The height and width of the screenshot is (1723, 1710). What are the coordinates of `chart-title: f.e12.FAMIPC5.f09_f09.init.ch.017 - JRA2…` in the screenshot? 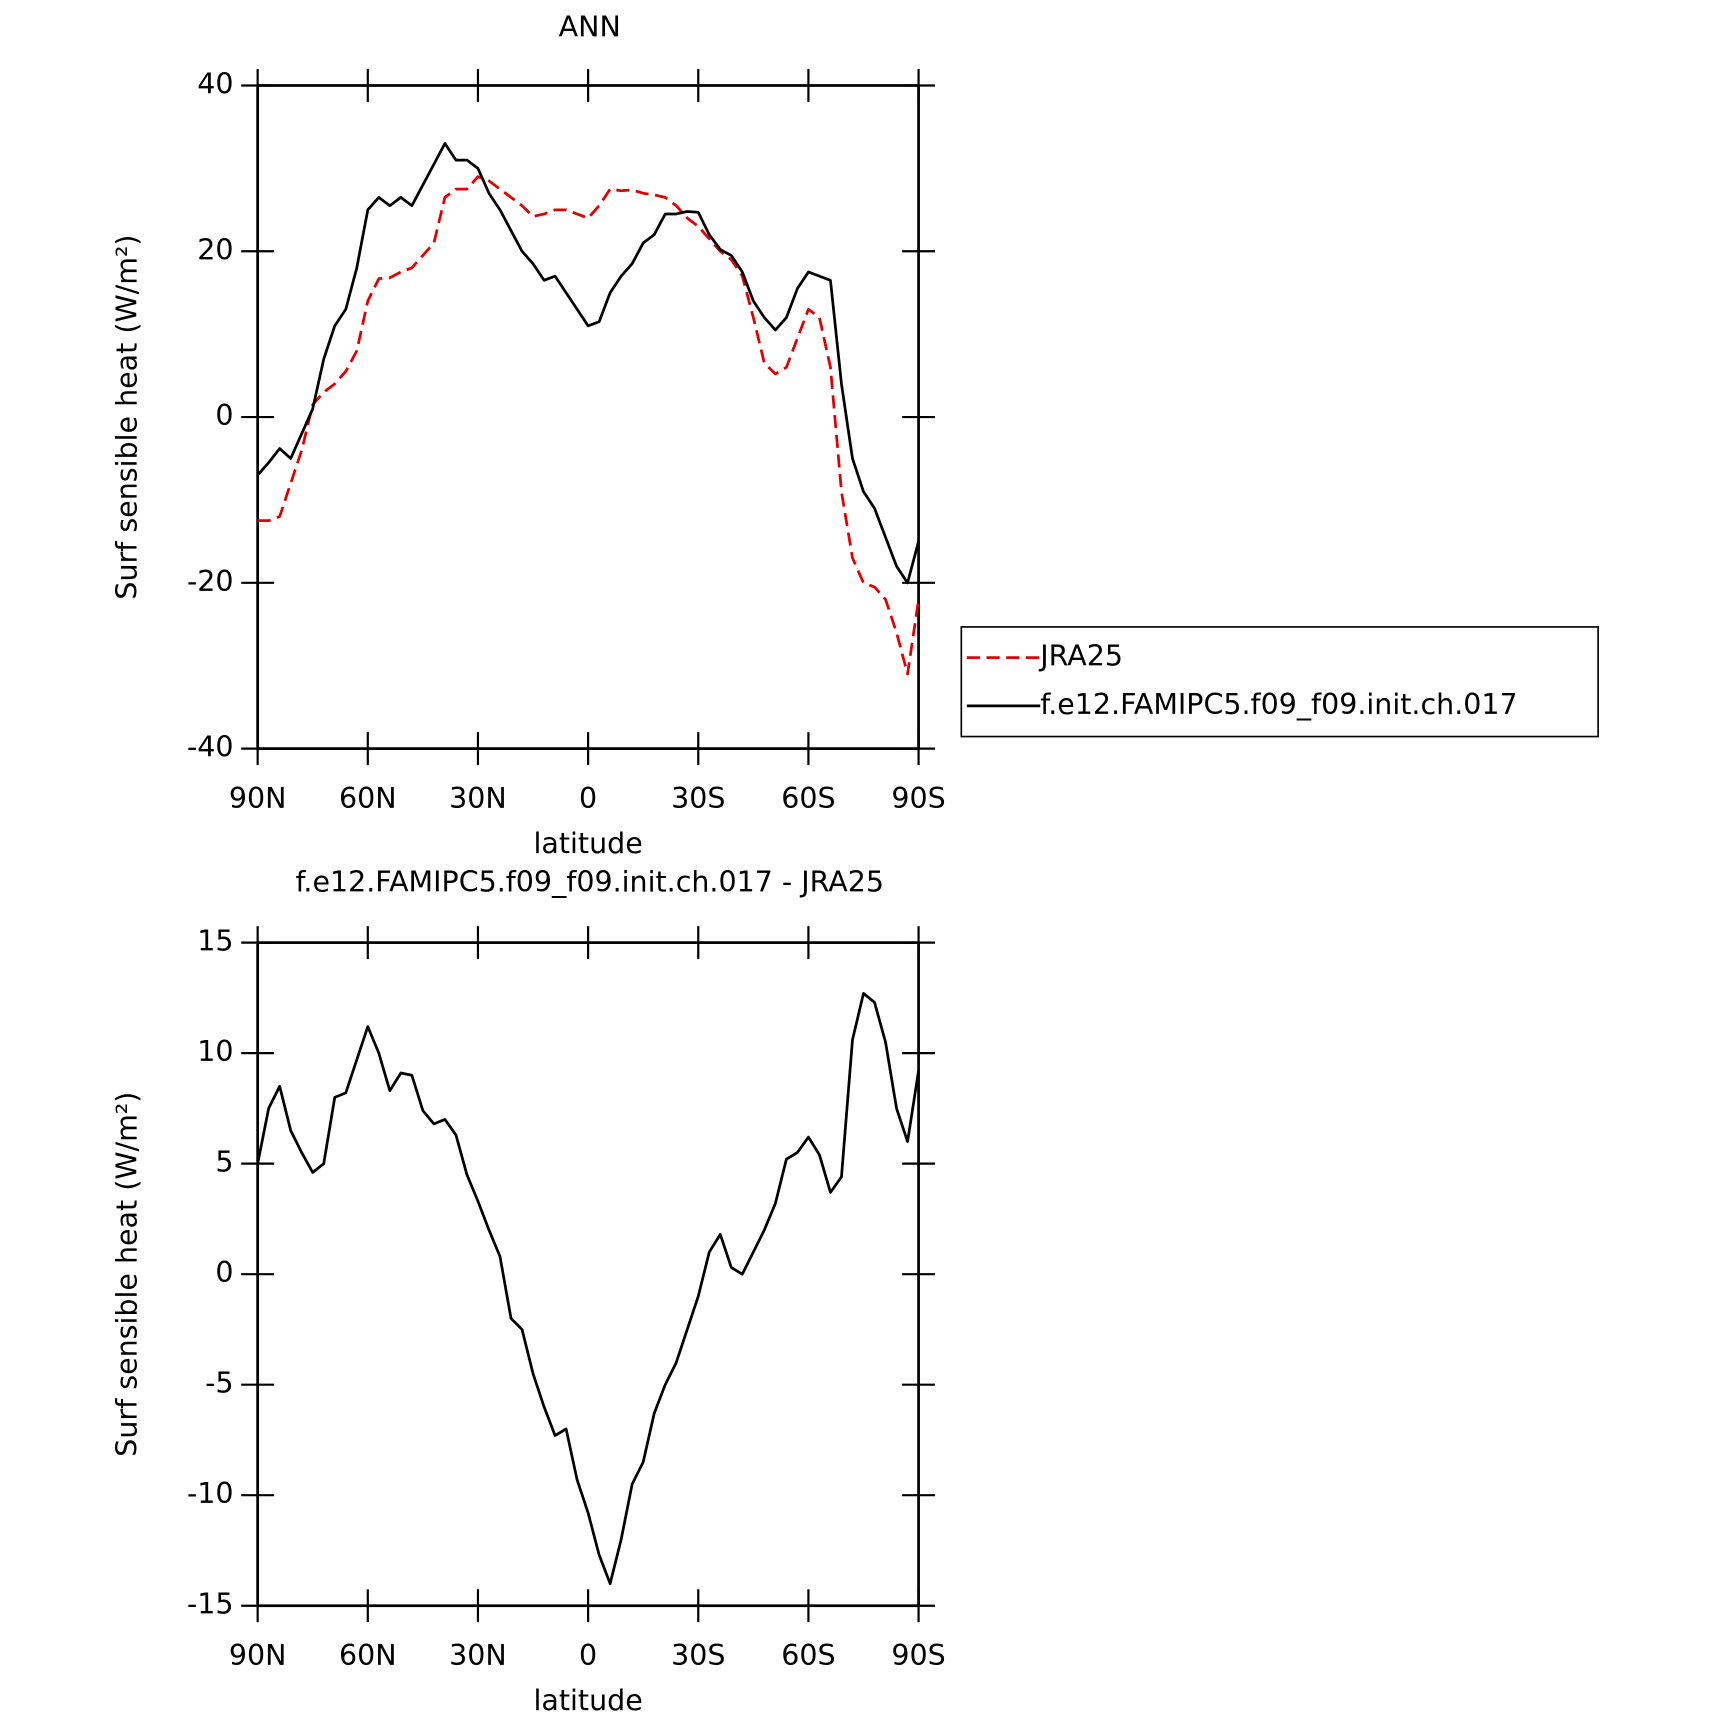 It's located at (589, 881).